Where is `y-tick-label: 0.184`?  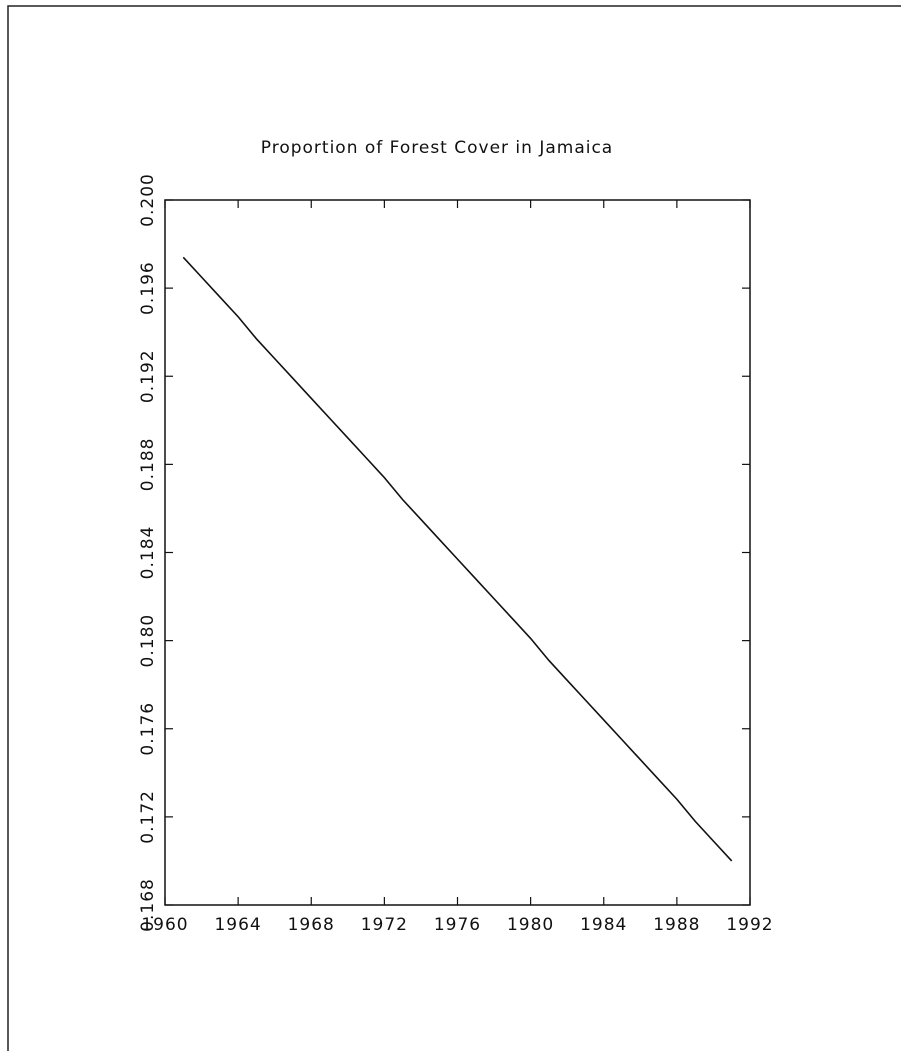
y-tick-label: 0.184 is located at coordinates (148, 553).